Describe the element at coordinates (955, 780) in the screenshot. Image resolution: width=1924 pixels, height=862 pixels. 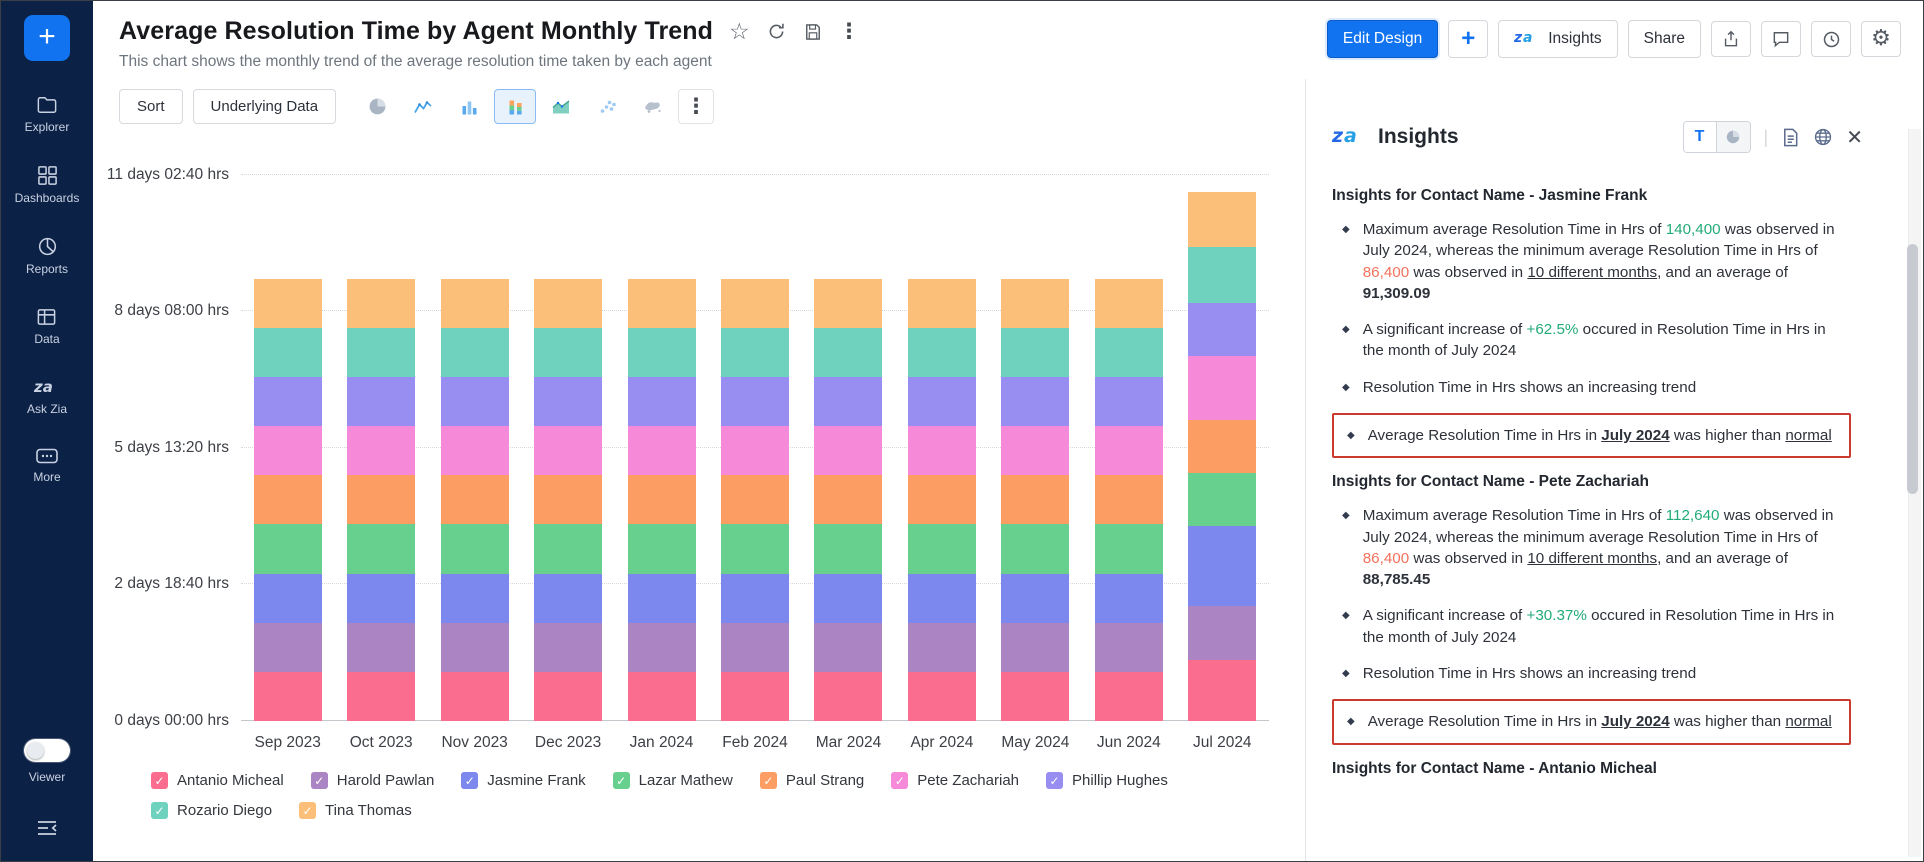
I see `legend-item-pete-zachariah: ✓ Pete Zachariah` at that location.